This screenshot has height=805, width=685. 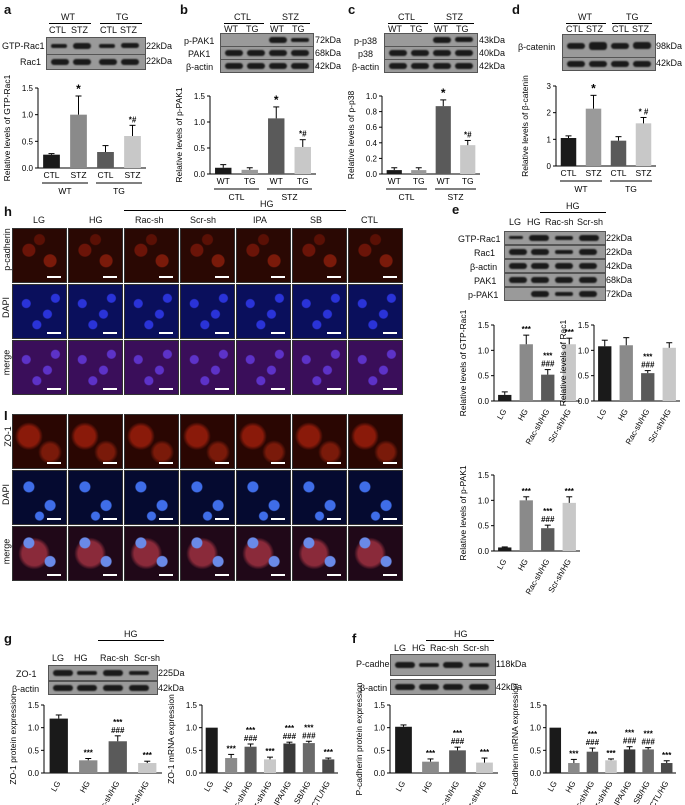 What do you see at coordinates (484, 376) in the screenshot?
I see `e1-ytick-label: 0.5` at bounding box center [484, 376].